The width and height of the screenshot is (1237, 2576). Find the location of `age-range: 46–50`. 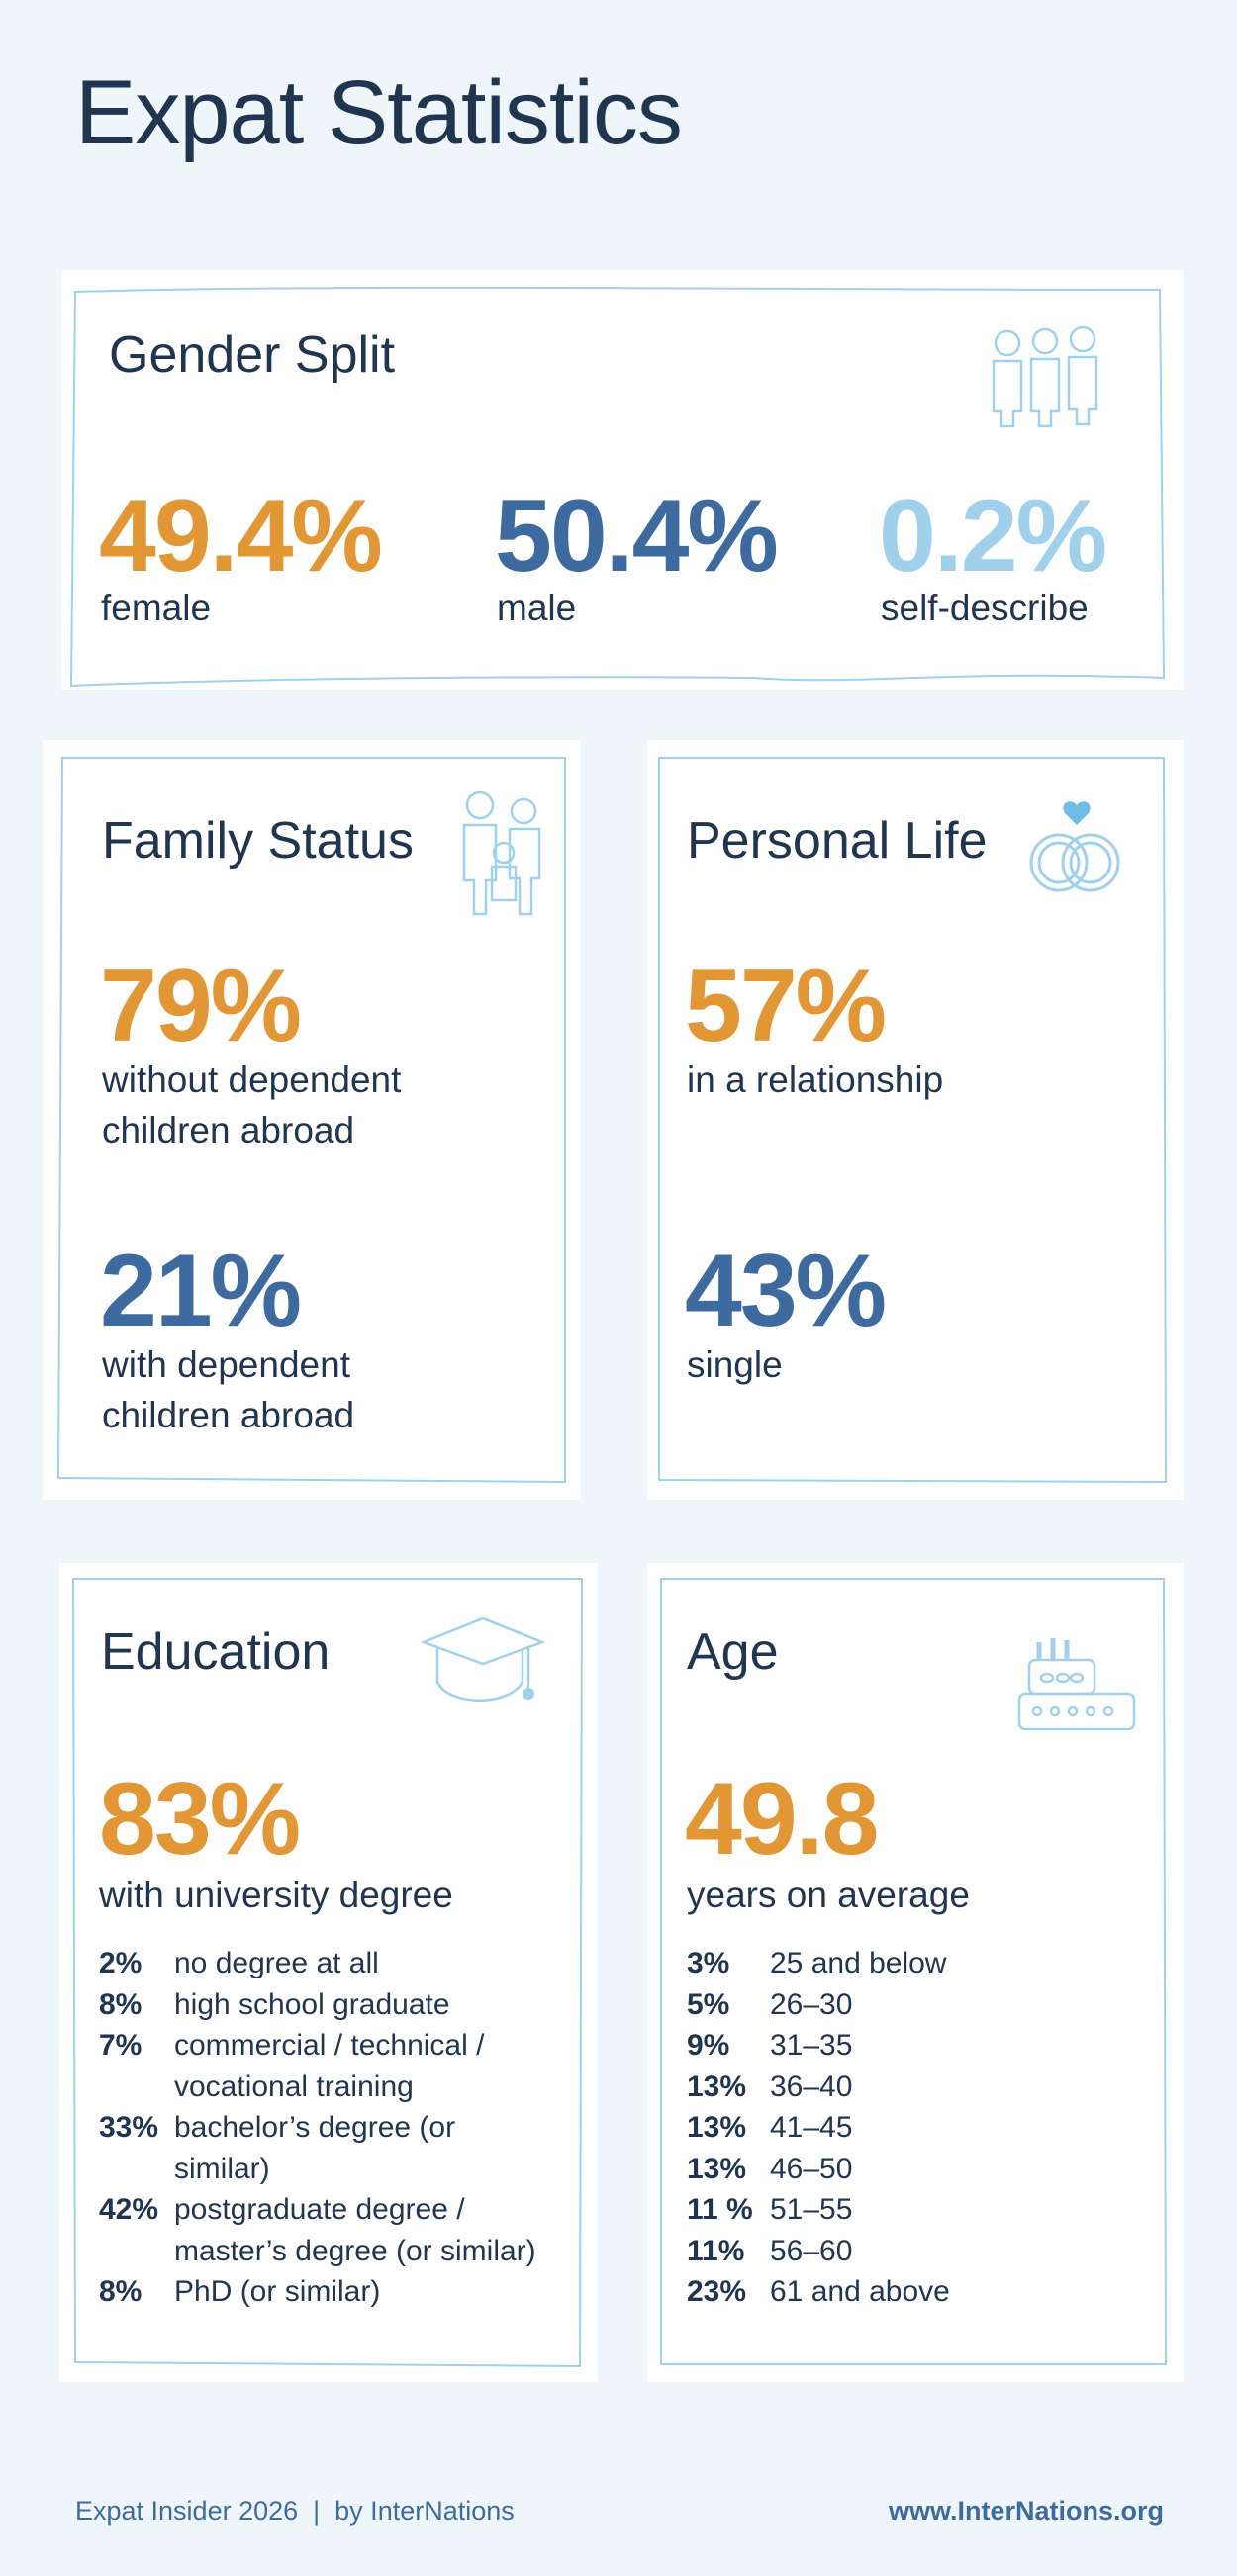

age-range: 46–50 is located at coordinates (812, 2168).